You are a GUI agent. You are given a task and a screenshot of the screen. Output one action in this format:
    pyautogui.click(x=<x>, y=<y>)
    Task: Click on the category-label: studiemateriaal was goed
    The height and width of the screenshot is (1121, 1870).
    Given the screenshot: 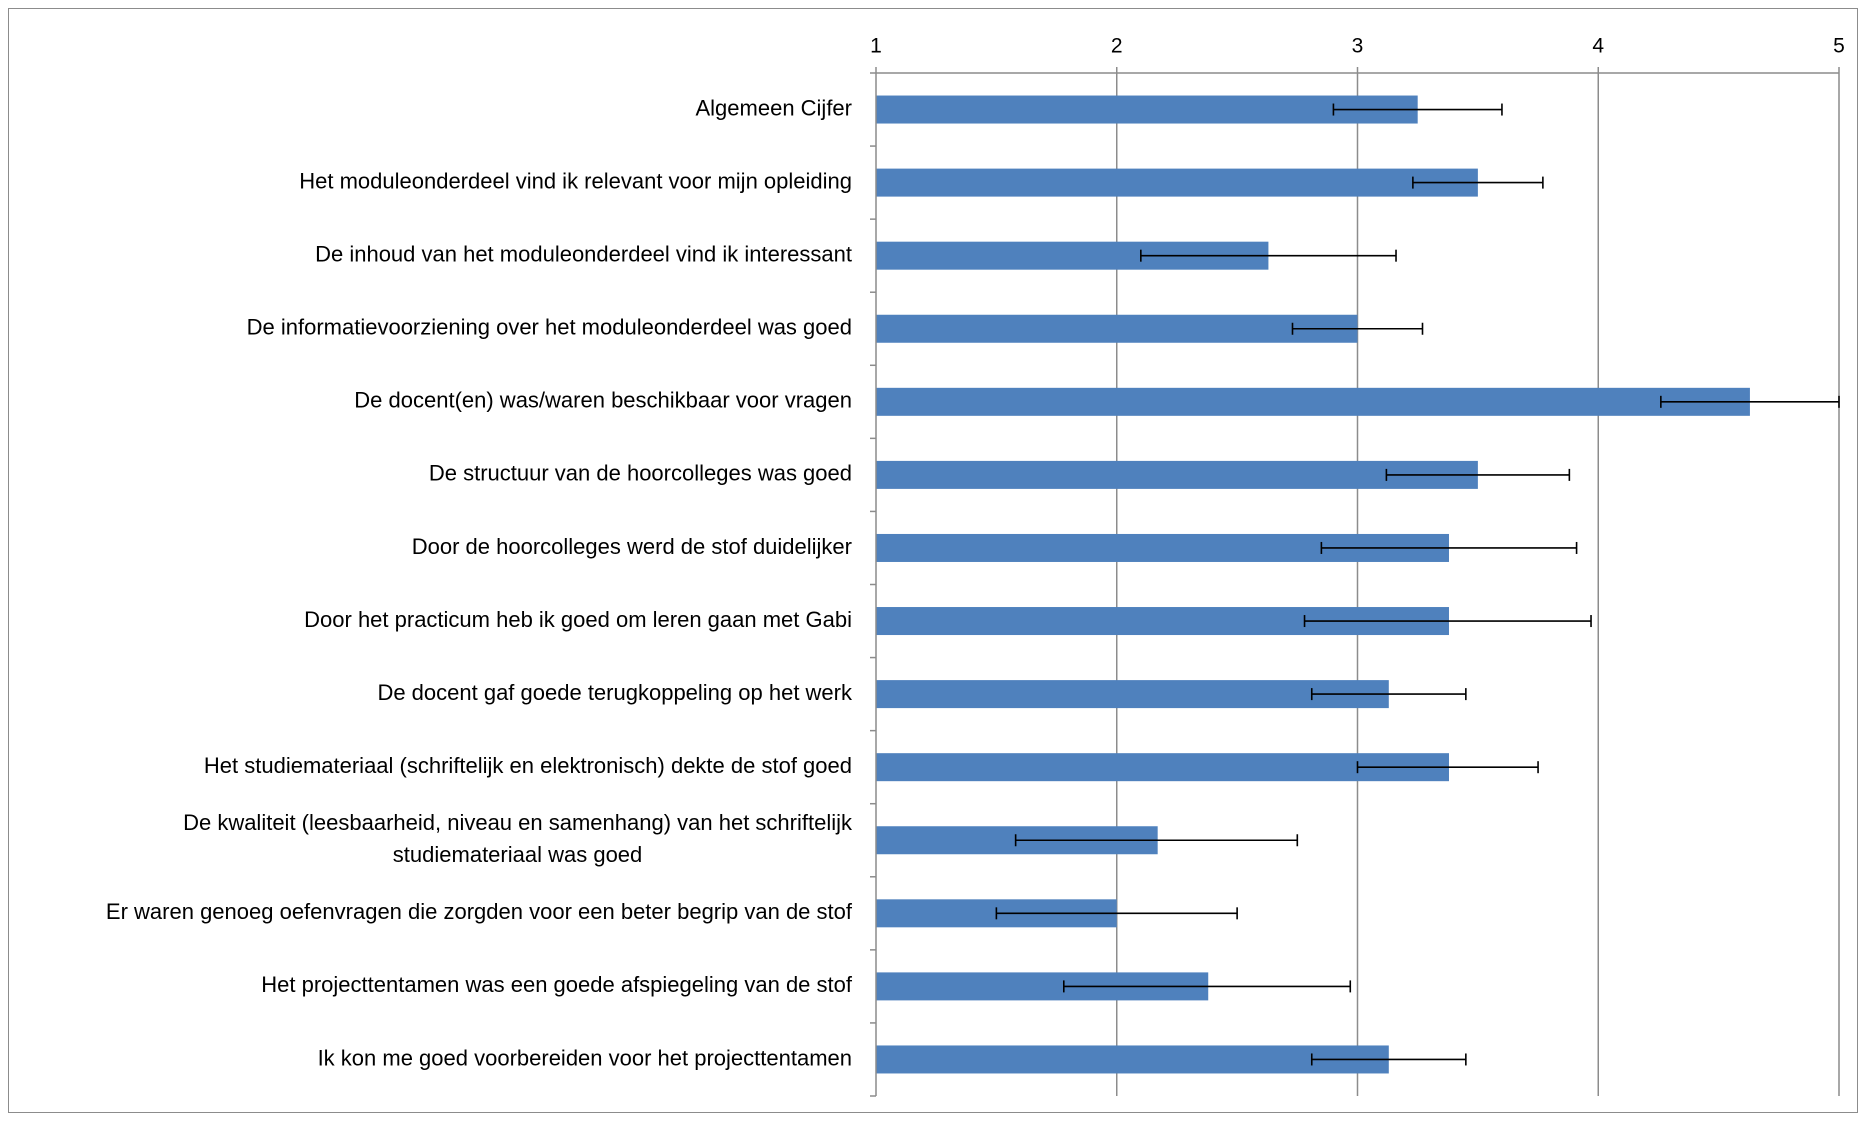 What is the action you would take?
    pyautogui.click(x=517, y=854)
    